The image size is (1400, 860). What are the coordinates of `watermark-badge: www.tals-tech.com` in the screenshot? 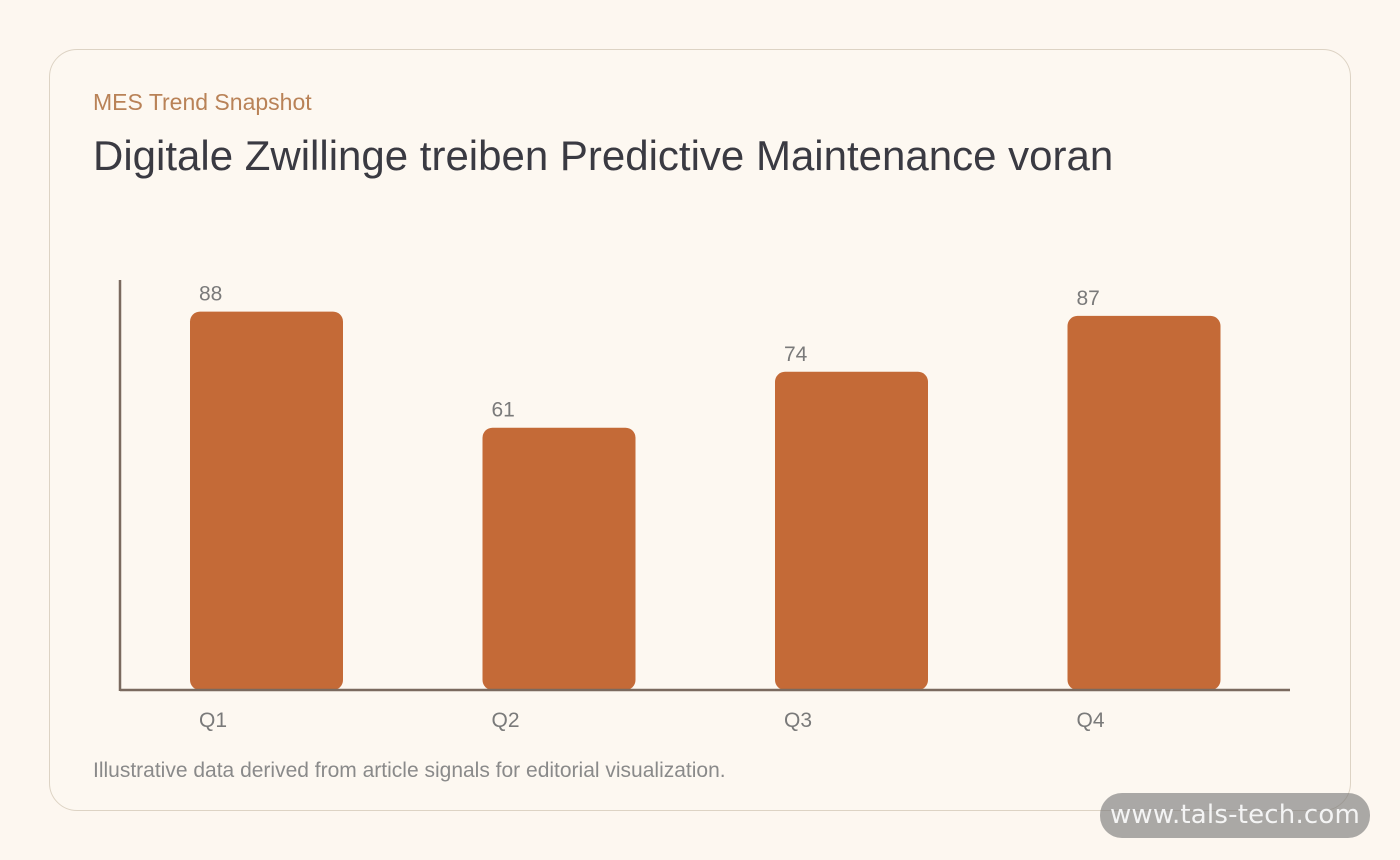 It's located at (1235, 815).